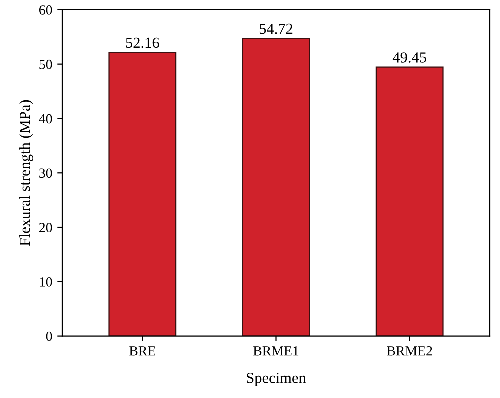  I want to click on y-axis-title: Flexural strength (MPa), so click(26, 173).